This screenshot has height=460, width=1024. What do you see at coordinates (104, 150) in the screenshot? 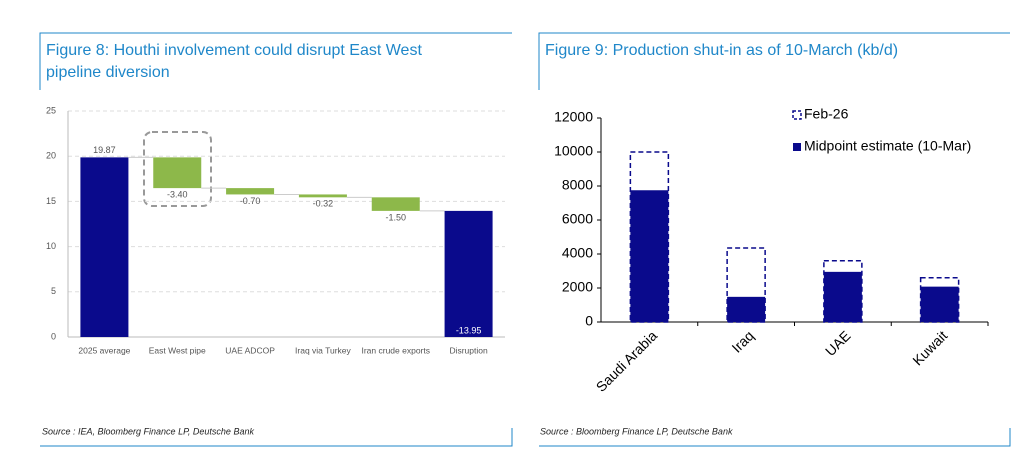
I see `data-label: 19.87` at bounding box center [104, 150].